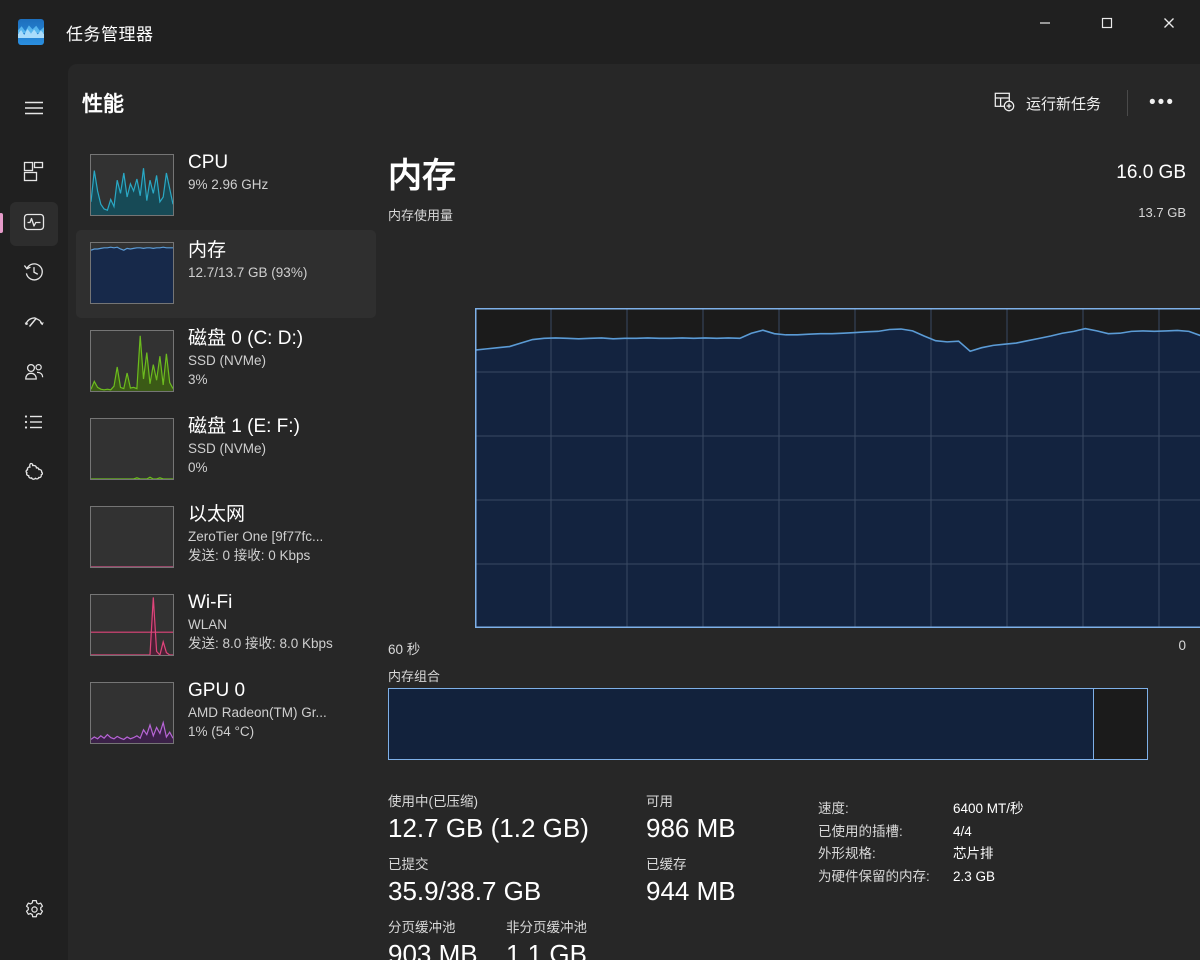  I want to click on list-icon, so click(34, 424).